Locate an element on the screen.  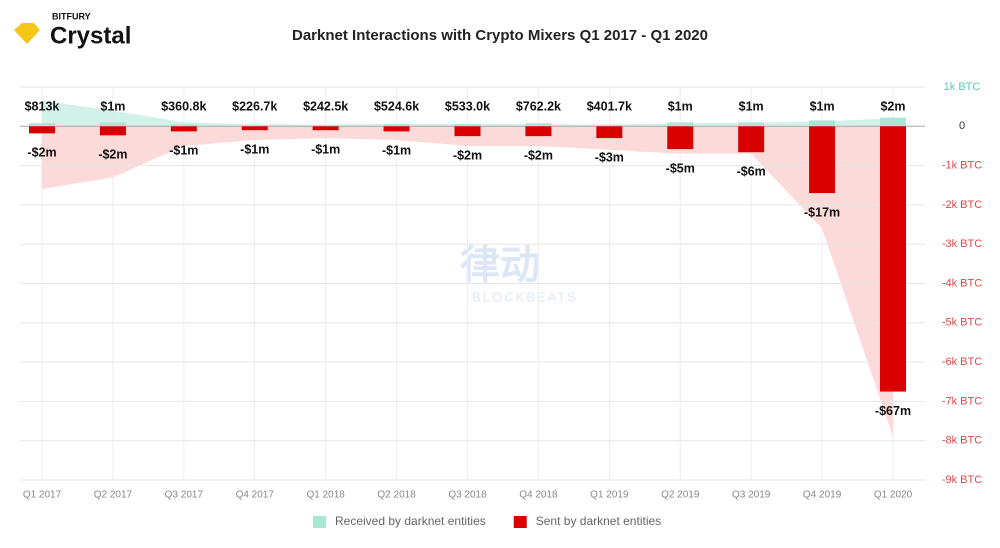
y-tick-label: 0 is located at coordinates (962, 126).